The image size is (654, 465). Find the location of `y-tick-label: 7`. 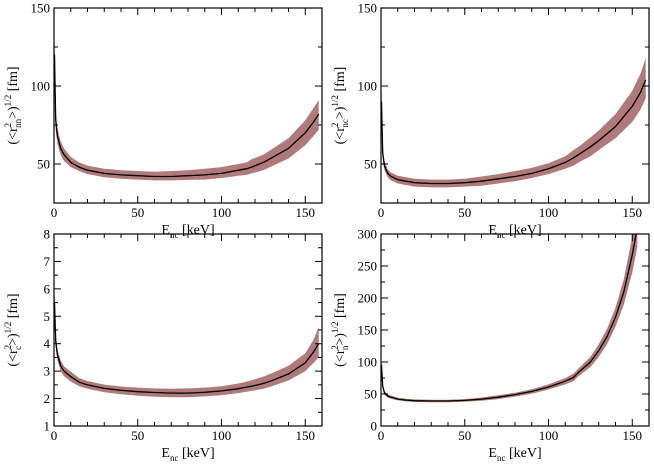

y-tick-label: 7 is located at coordinates (47, 261).